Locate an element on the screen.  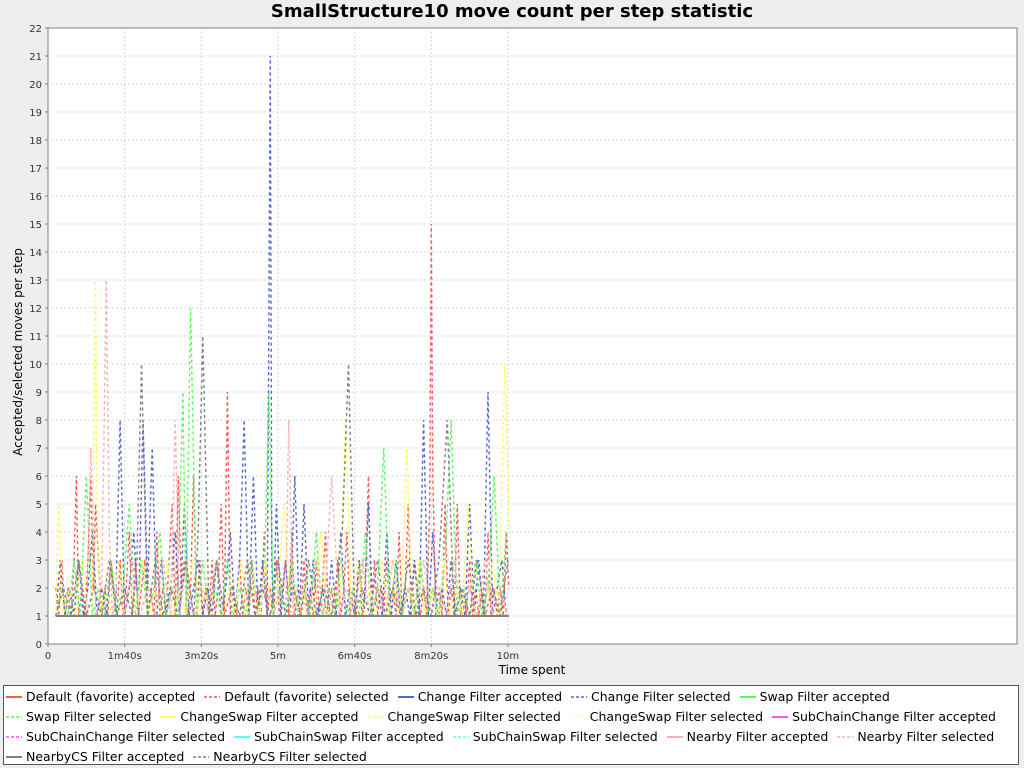
y-tick-label: 2 is located at coordinates (39, 589).